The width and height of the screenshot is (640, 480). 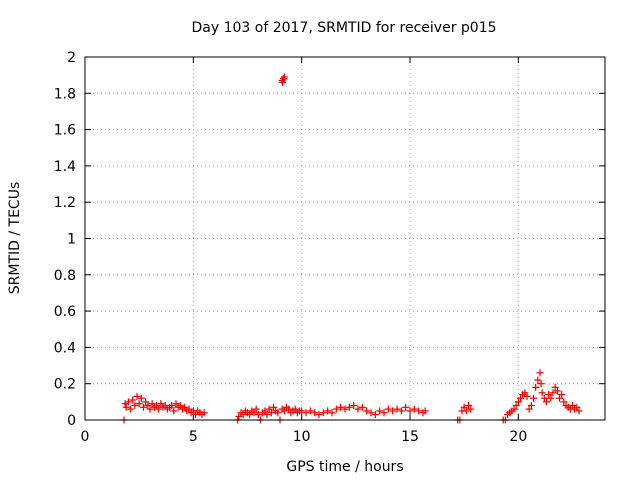 What do you see at coordinates (15, 238) in the screenshot?
I see `y-axis-label: SRMTID / TECUs` at bounding box center [15, 238].